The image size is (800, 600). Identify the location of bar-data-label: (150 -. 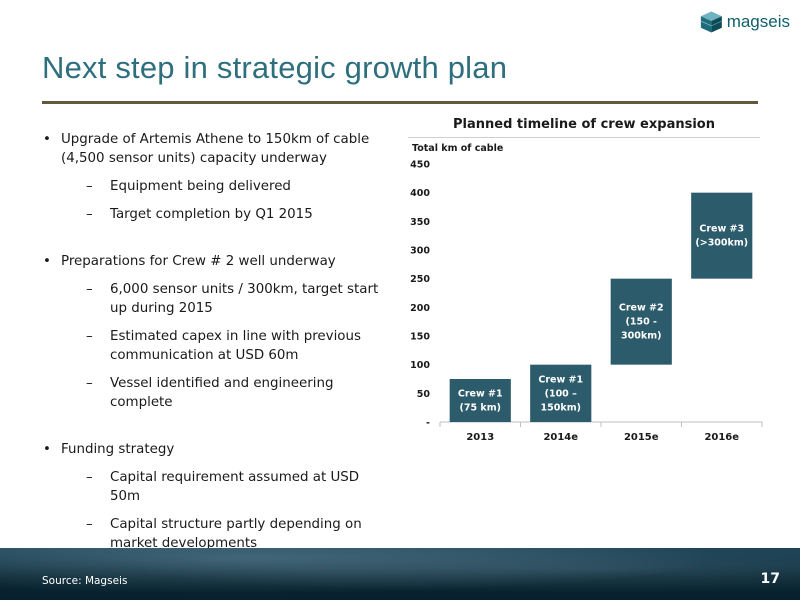
(641, 322).